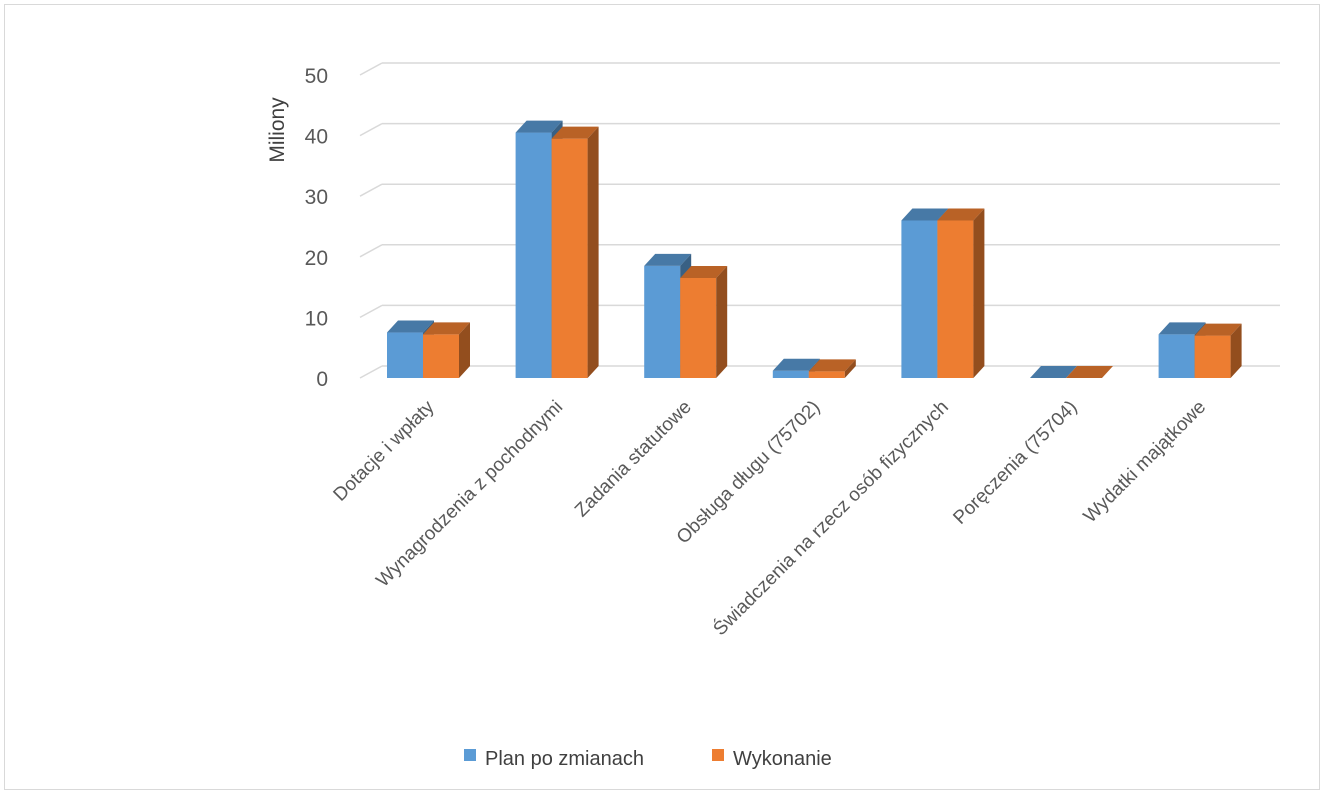  Describe the element at coordinates (277, 130) in the screenshot. I see `y-axis-label: Miliony` at that location.